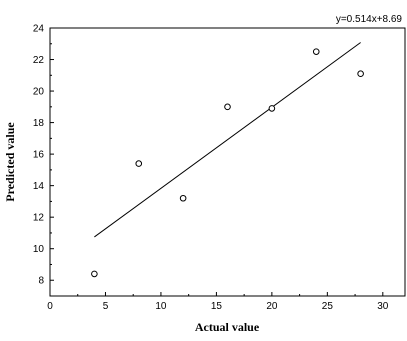  I want to click on x-tick-label: 30, so click(383, 306).